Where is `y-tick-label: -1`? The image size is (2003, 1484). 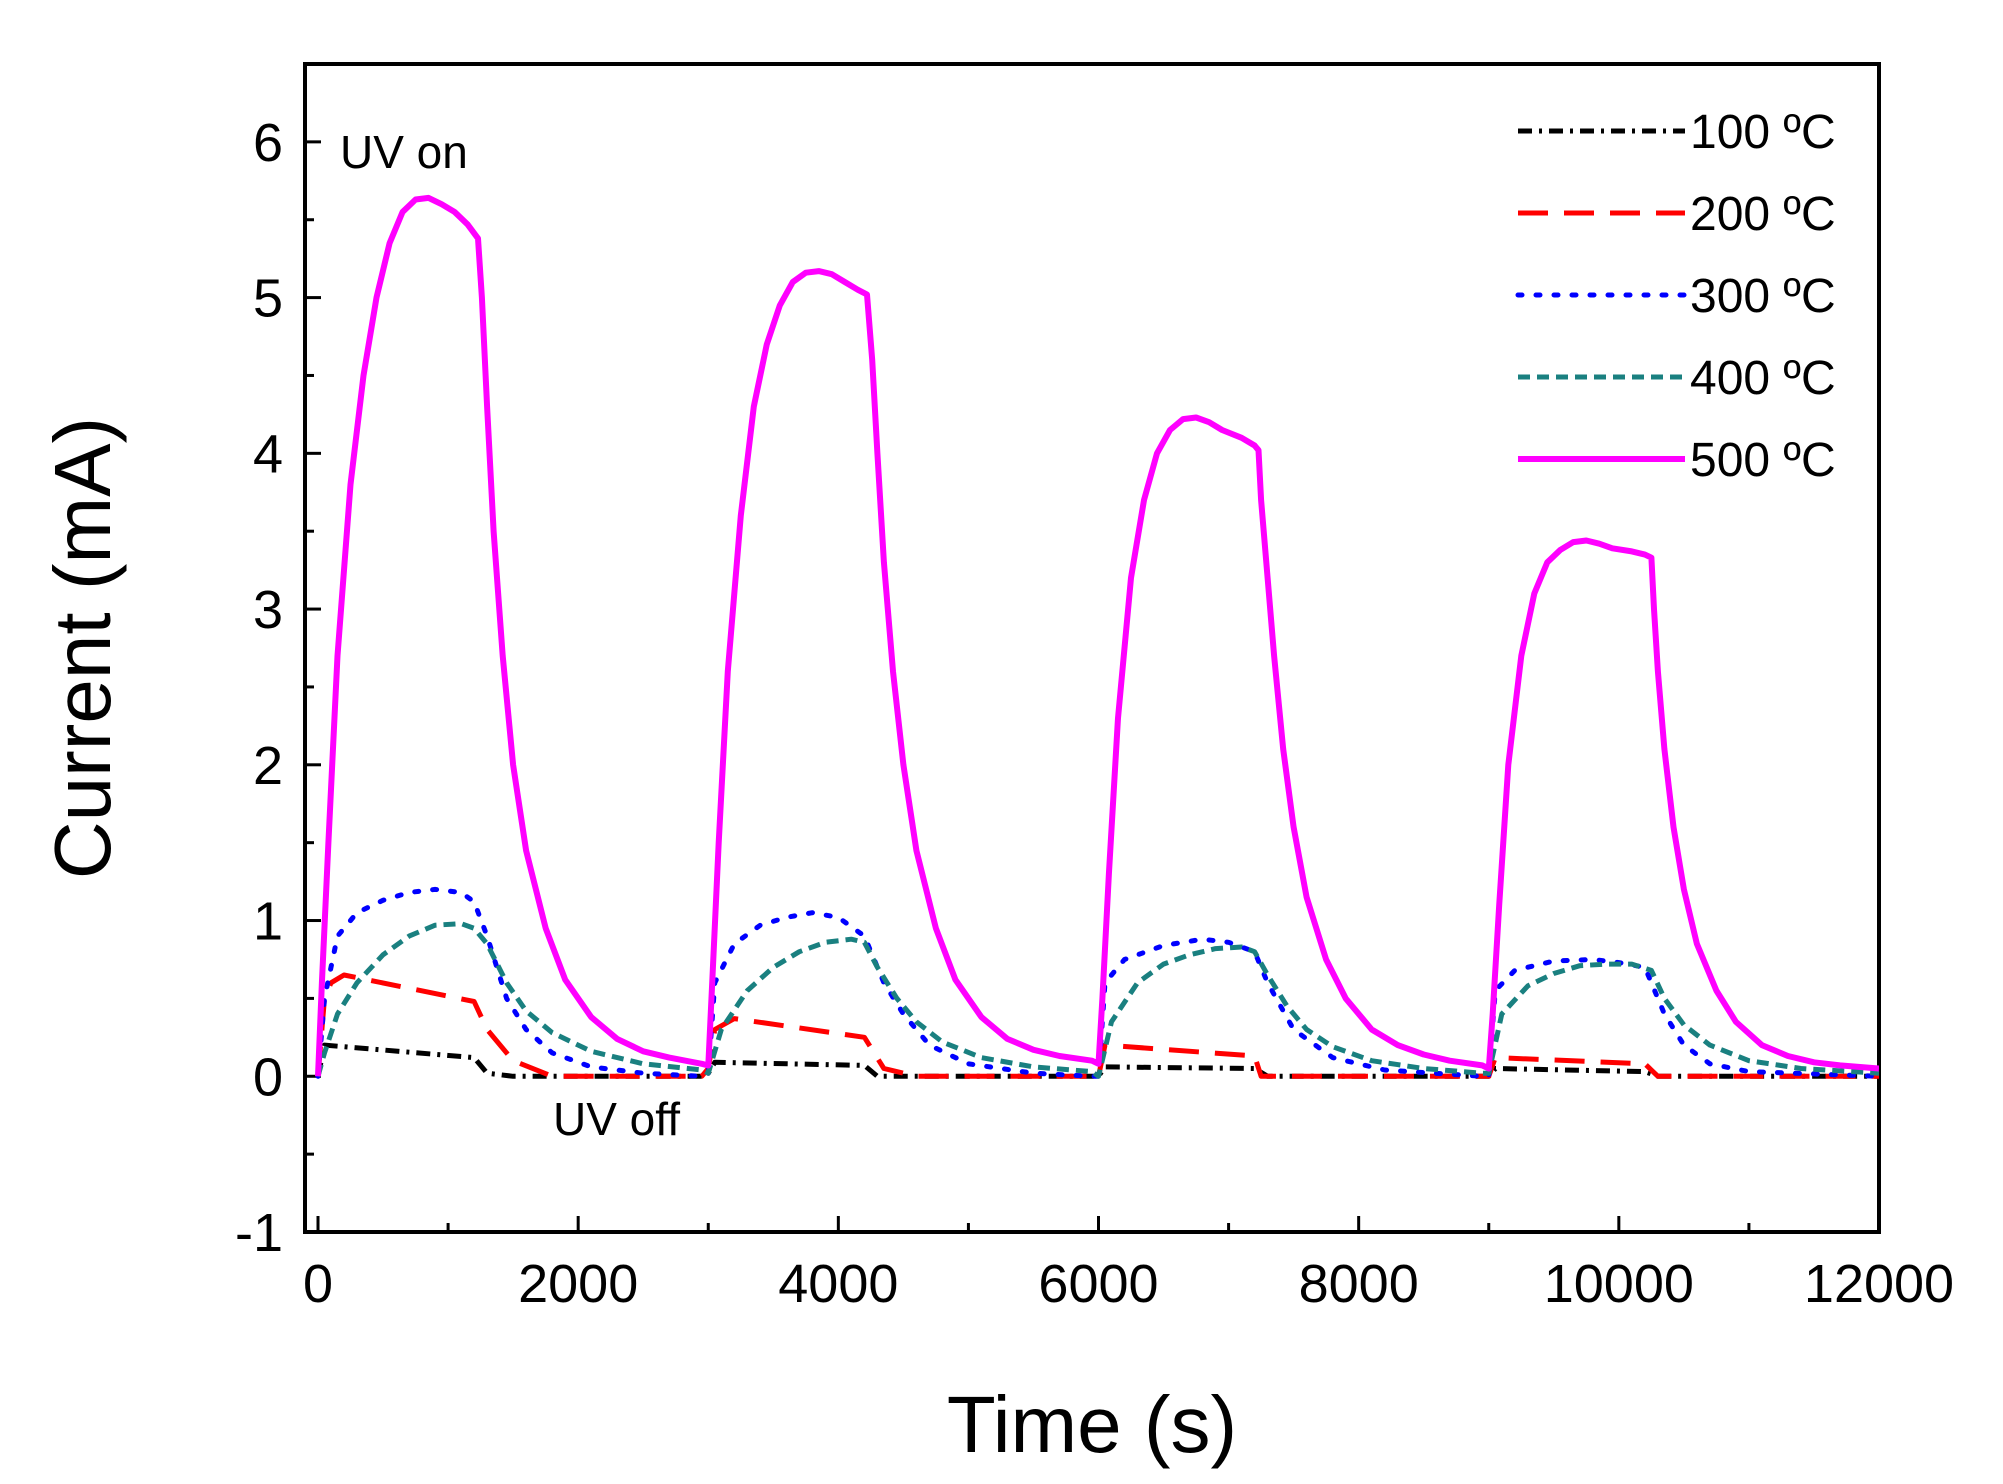 y-tick-label: -1 is located at coordinates (259, 1233).